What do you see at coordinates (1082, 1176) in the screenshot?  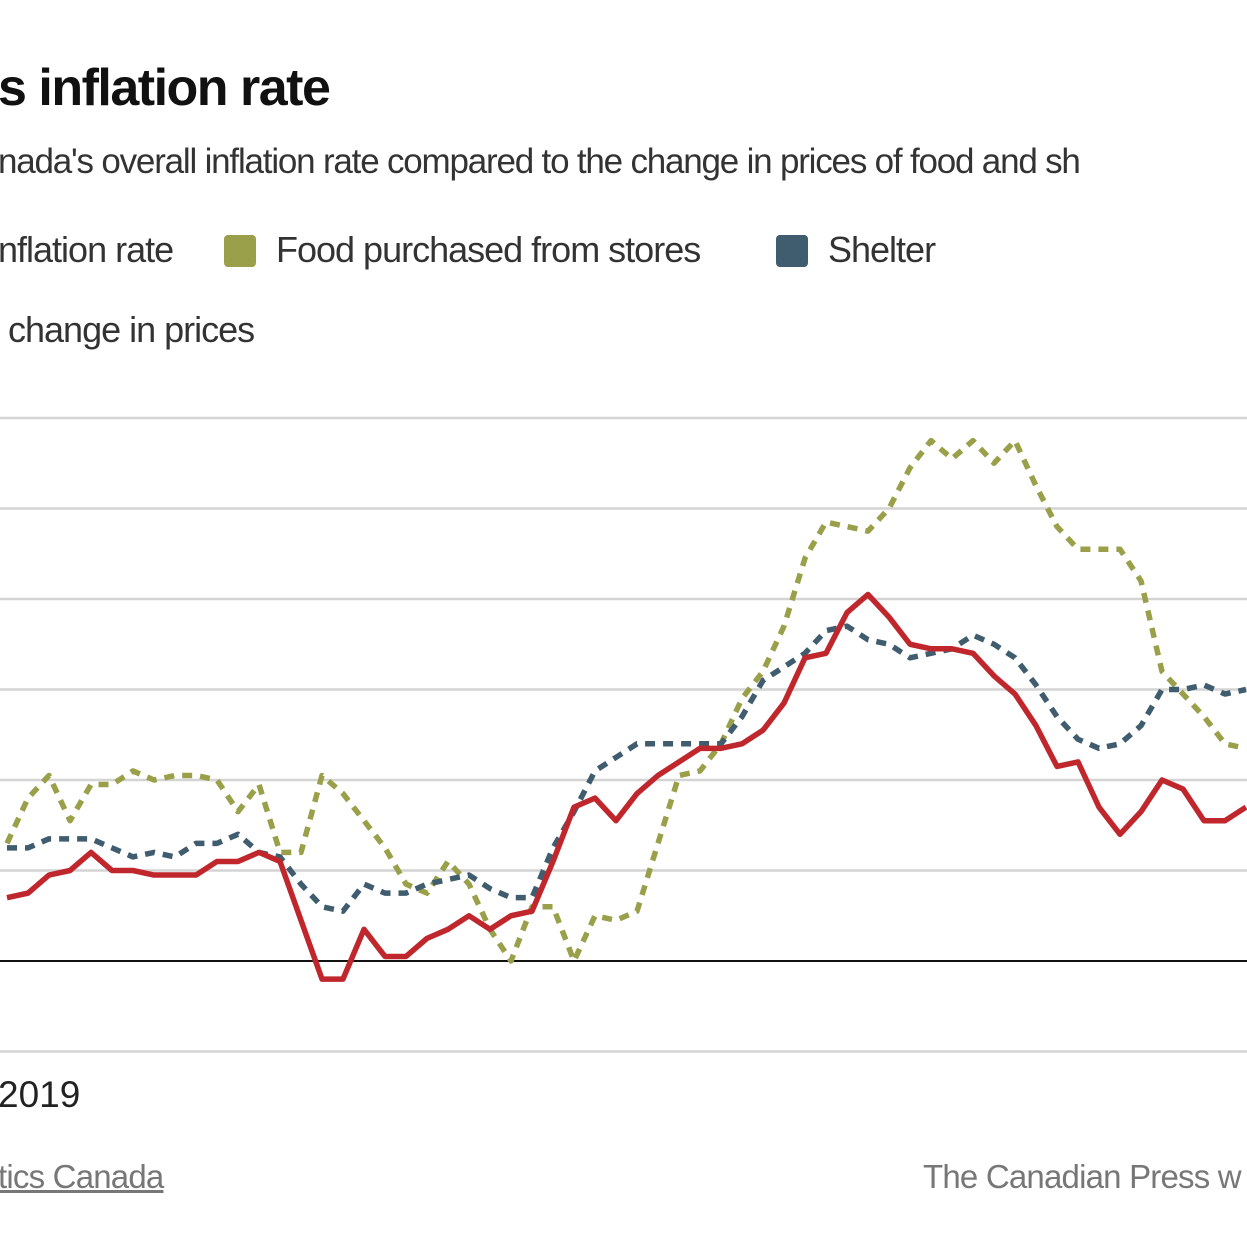 I see `credit-text: The Canadian Press w` at bounding box center [1082, 1176].